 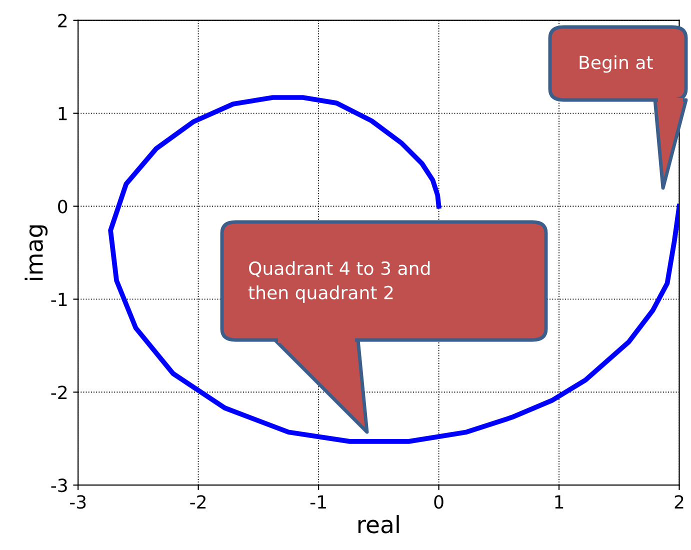 What do you see at coordinates (59, 485) in the screenshot?
I see `y-tick-label: -3` at bounding box center [59, 485].